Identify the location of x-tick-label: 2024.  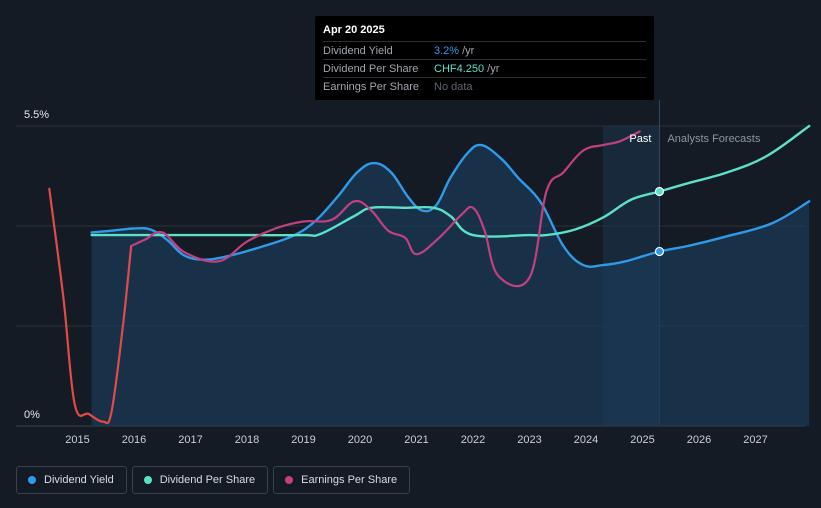
(586, 440).